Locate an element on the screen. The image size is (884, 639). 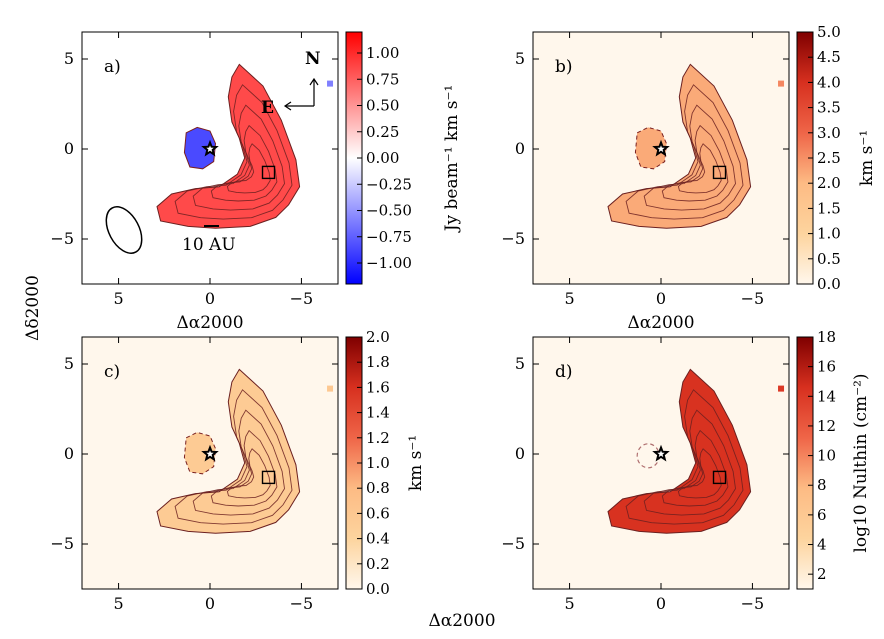
colorbar-tick-label: 0.4 is located at coordinates (378, 539).